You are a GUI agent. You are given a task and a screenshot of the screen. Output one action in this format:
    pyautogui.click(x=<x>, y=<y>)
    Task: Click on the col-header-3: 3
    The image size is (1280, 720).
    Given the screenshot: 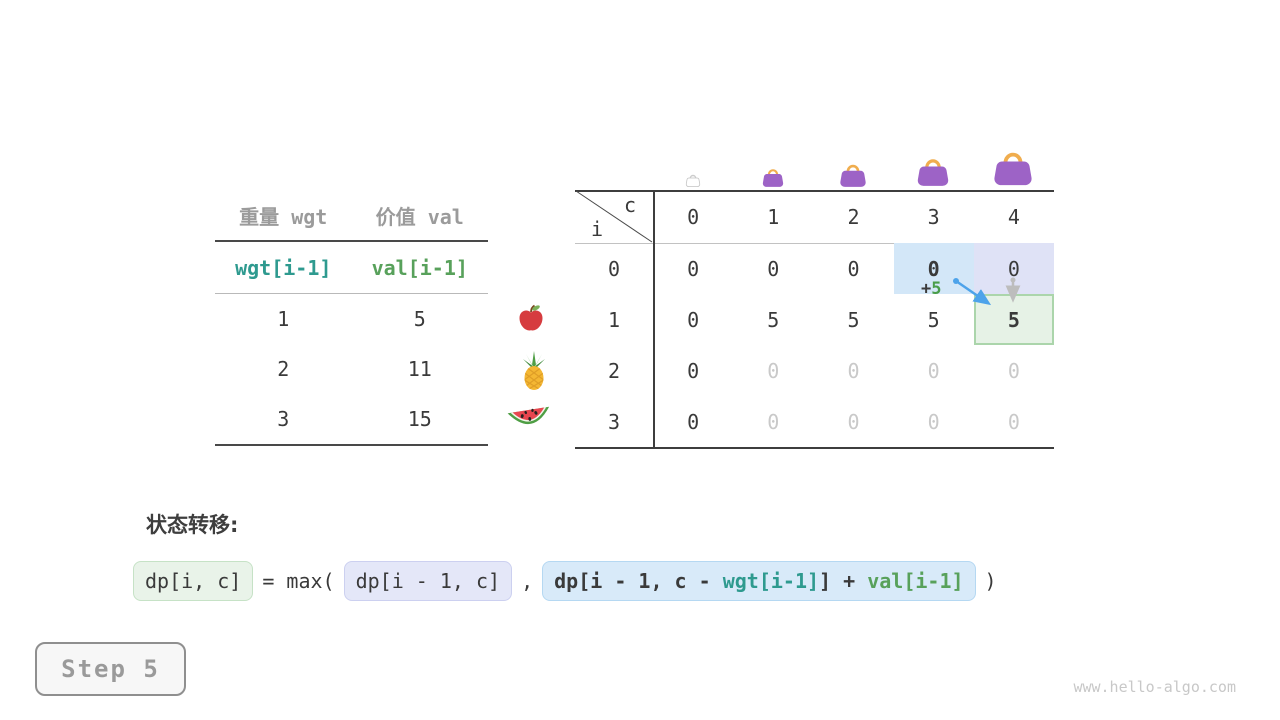 What is the action you would take?
    pyautogui.click(x=933, y=216)
    